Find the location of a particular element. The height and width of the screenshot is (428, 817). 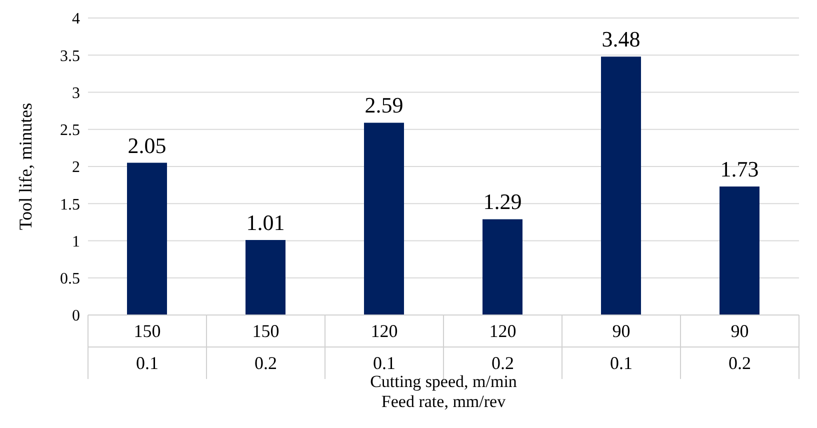

data-label: 2.05 is located at coordinates (147, 145).